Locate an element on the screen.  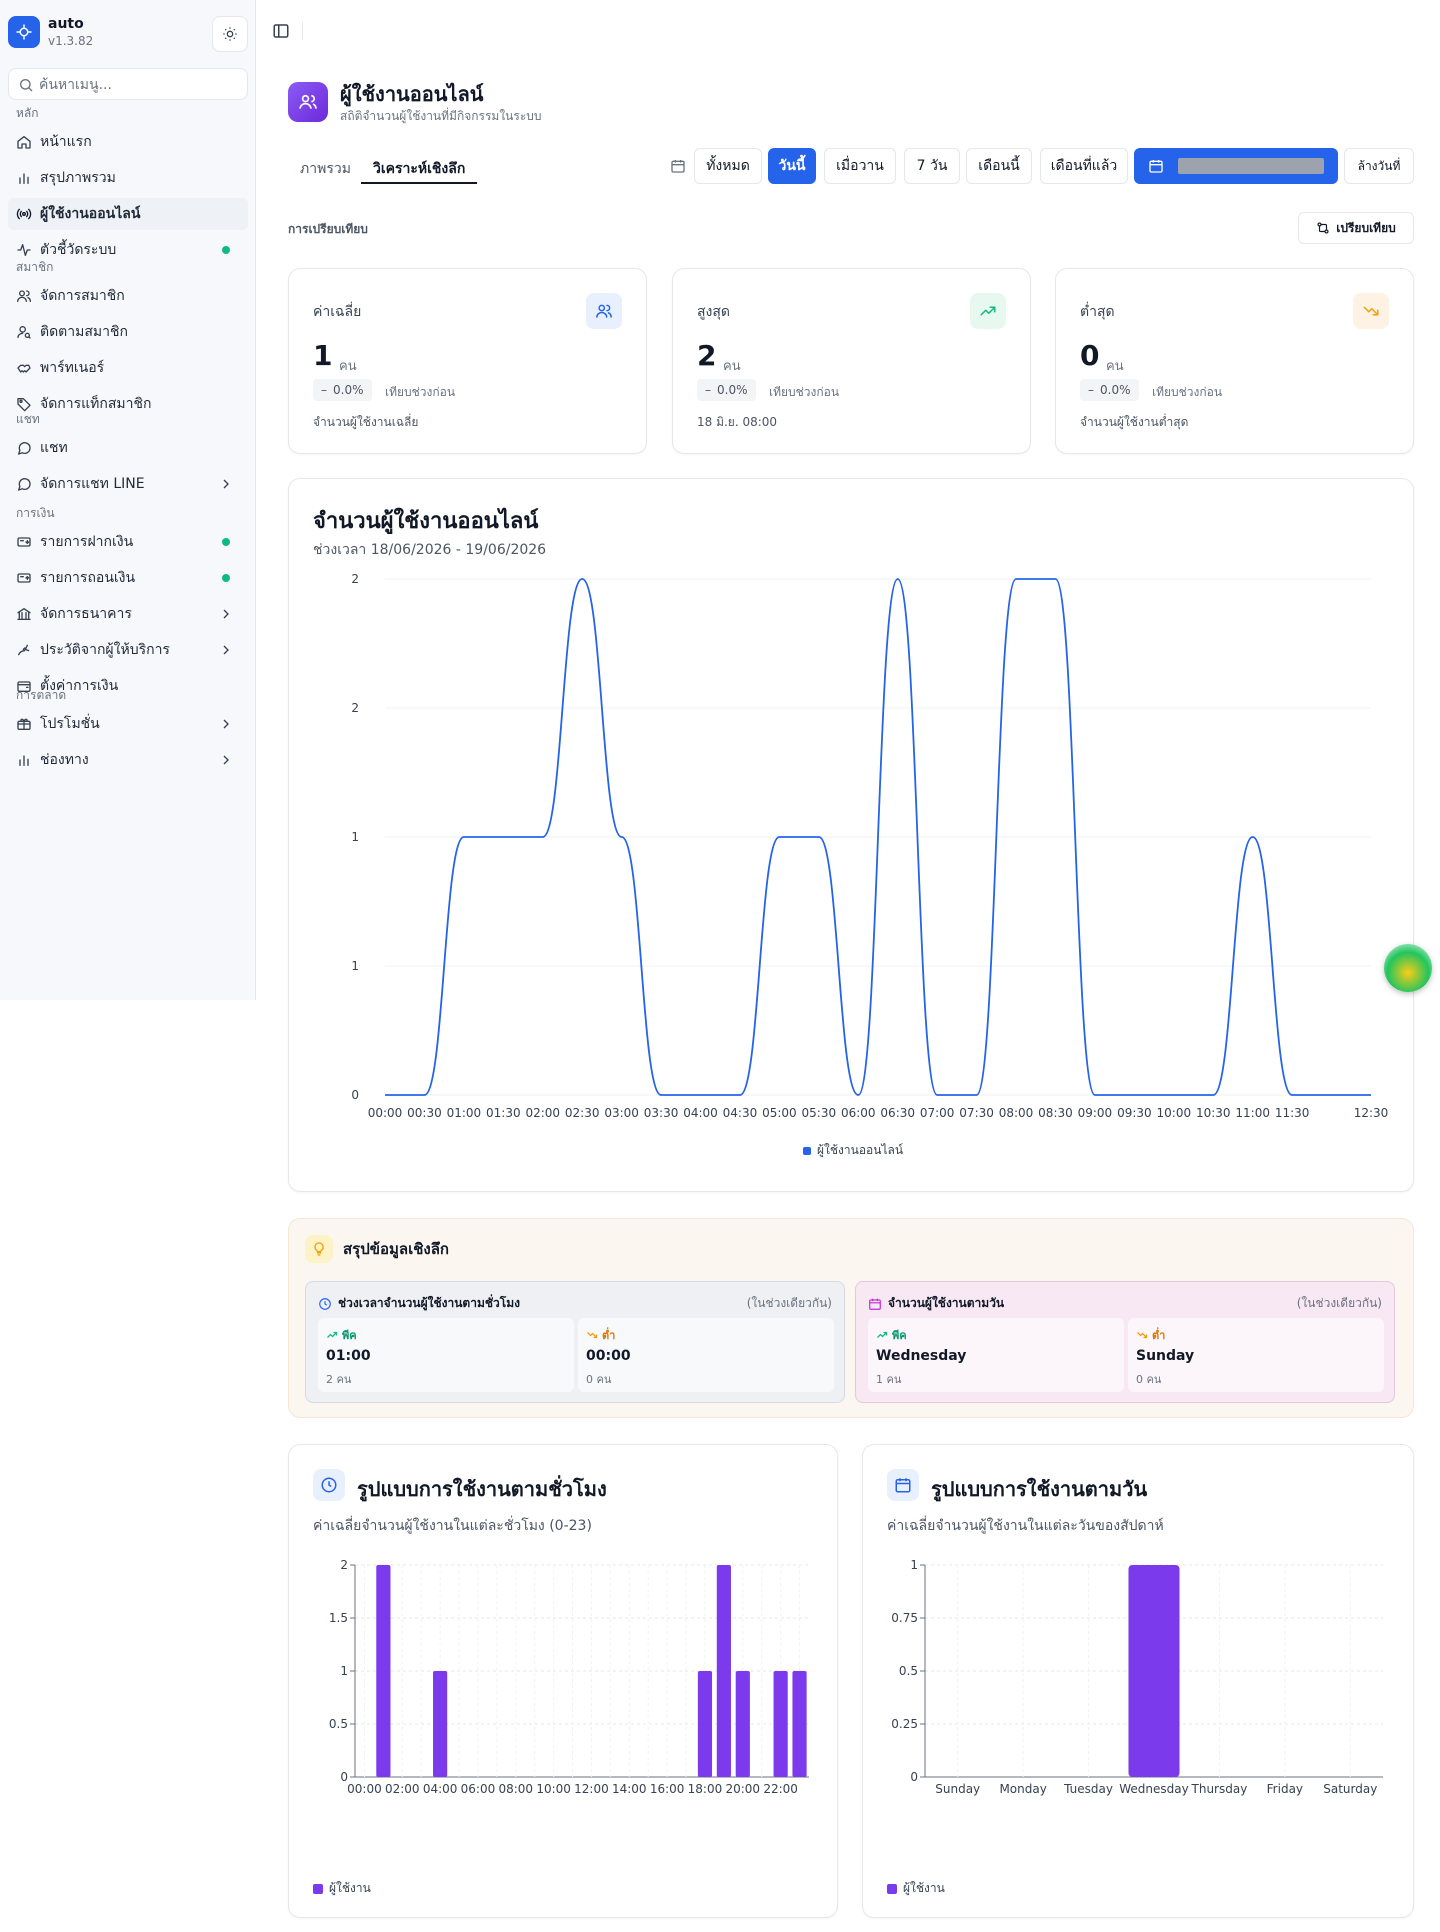
trending-down-icon is located at coordinates (592, 1335).